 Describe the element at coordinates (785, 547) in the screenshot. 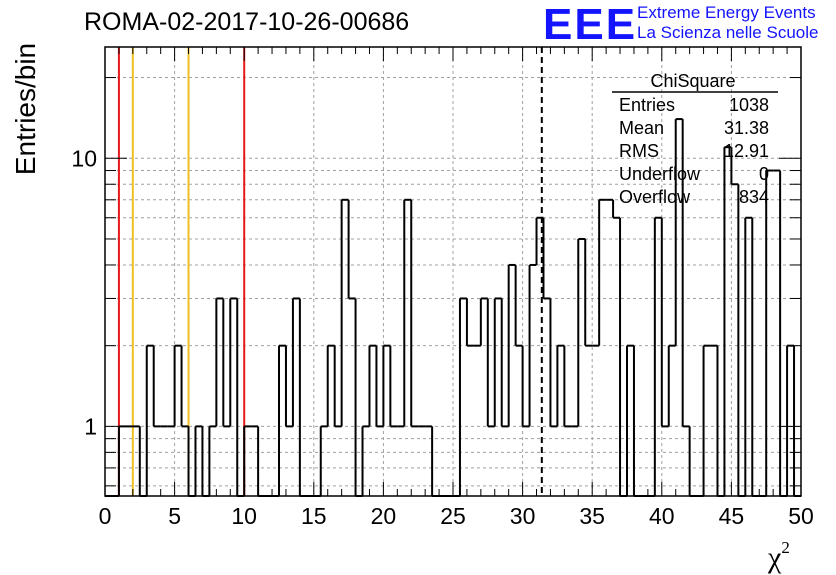

I see `x-axis-label-exponent: 2` at that location.